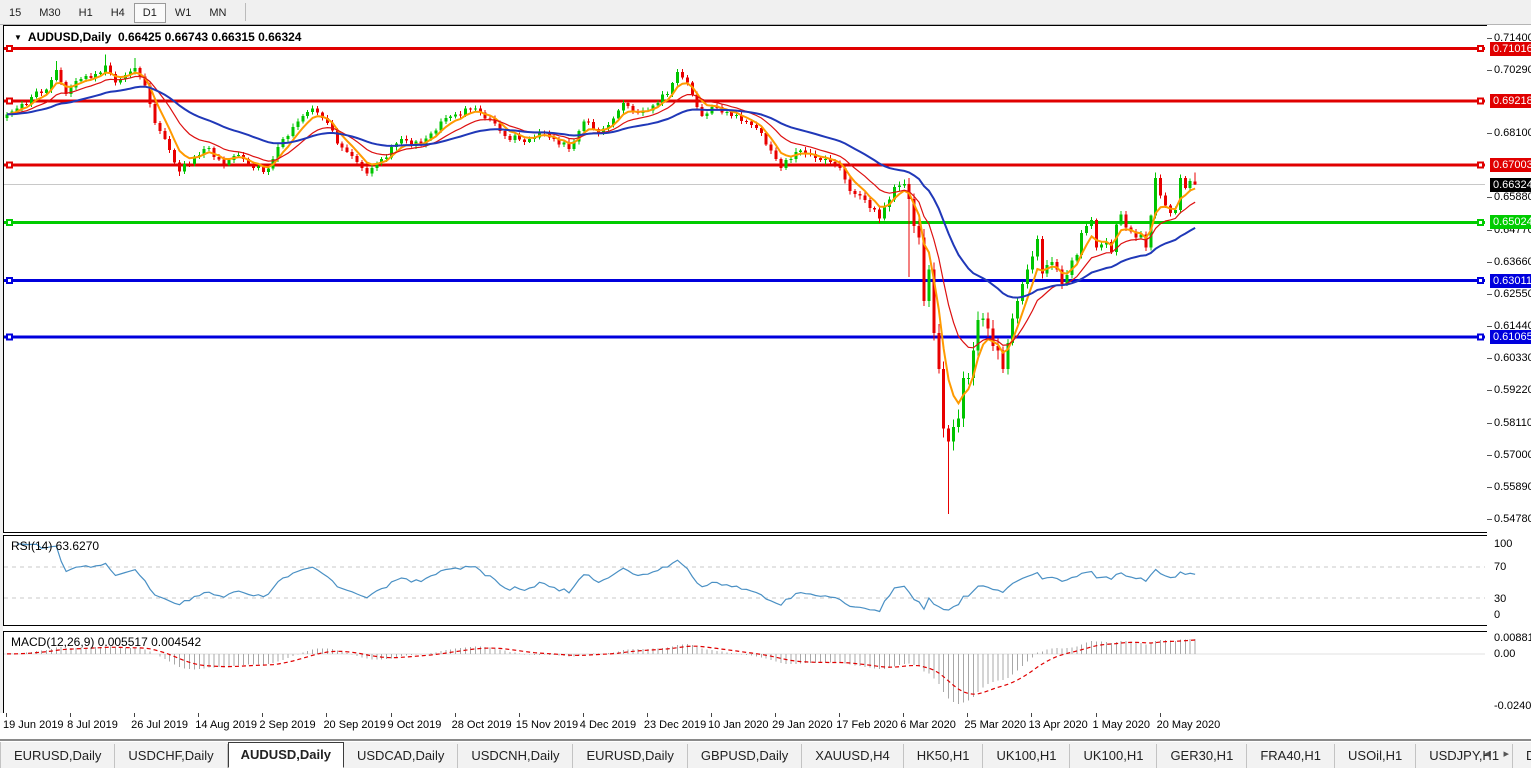  Describe the element at coordinates (414, 725) in the screenshot. I see `date-label: 9 Oct 2019` at that location.